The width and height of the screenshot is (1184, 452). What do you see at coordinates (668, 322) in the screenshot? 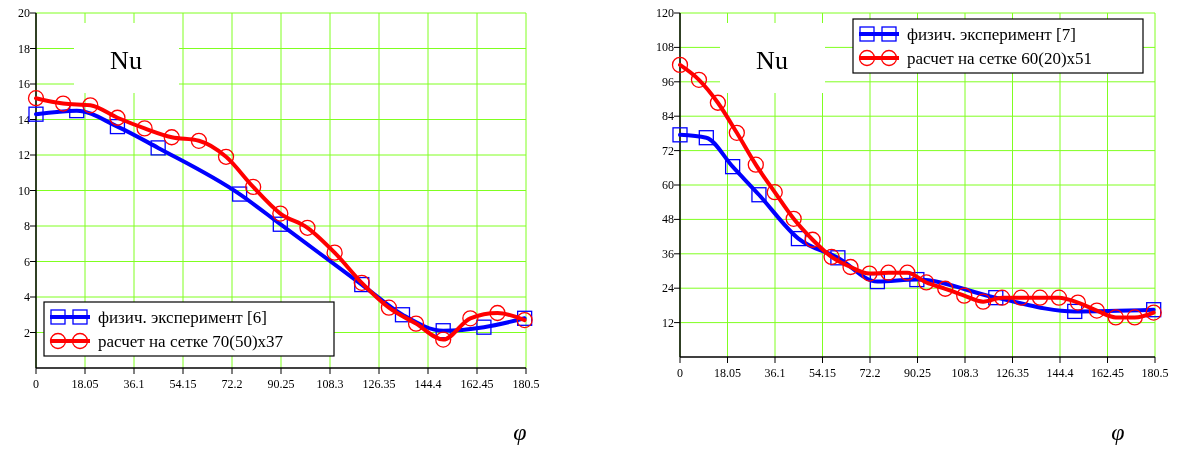
I see `y-tick-label: 12` at bounding box center [668, 322].